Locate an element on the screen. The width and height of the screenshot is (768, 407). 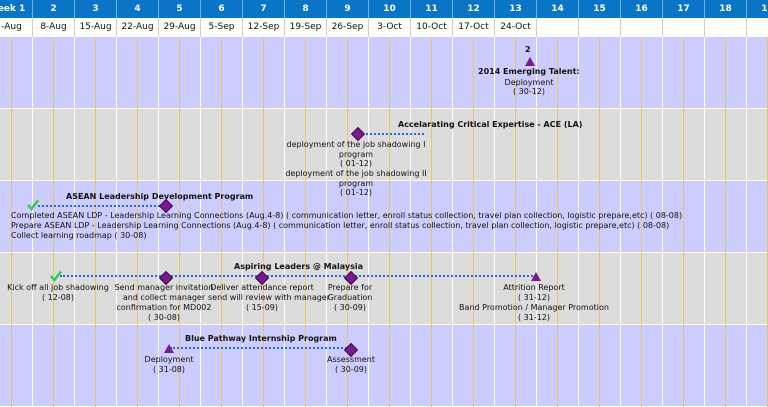
week-header-cell: 18 is located at coordinates (725, 9).